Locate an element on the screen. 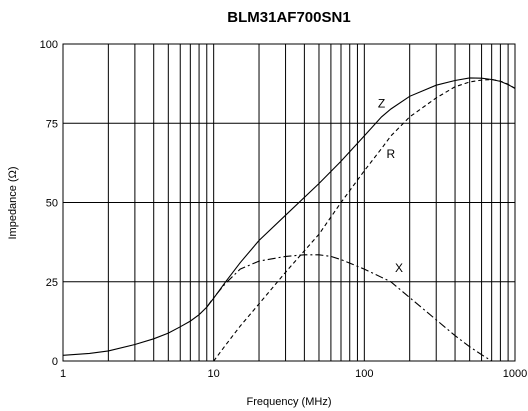 Image resolution: width=528 pixels, height=411 pixels. x-axis-label: Frequency (MHz) is located at coordinates (289, 402).